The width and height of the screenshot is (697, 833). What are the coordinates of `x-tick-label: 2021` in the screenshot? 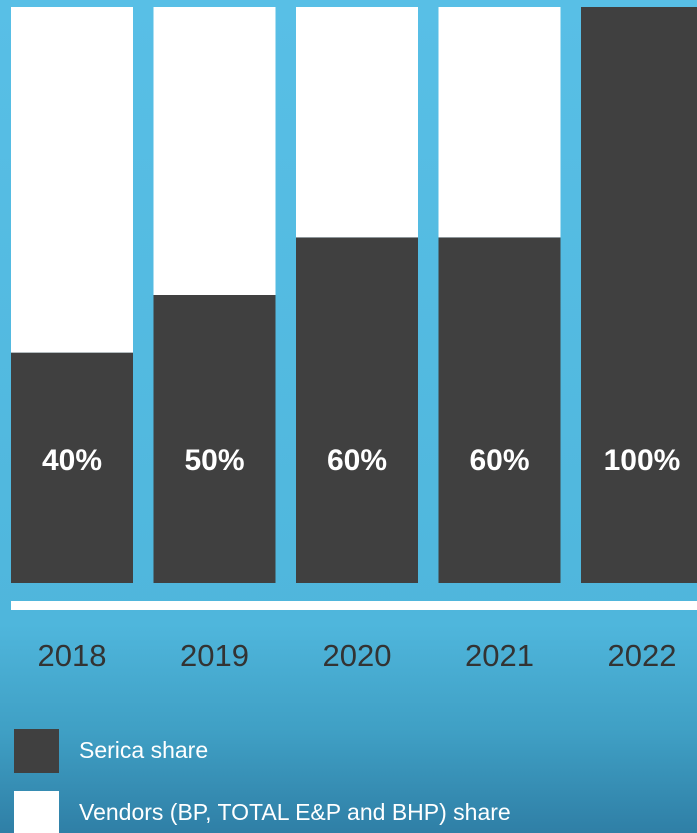 It's located at (499, 655).